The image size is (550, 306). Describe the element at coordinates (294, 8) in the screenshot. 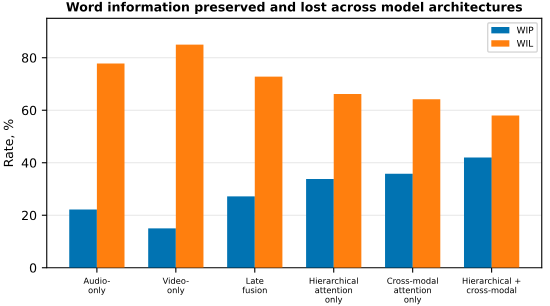

I see `chart-title: Word information preserved and lost across model architectures` at that location.